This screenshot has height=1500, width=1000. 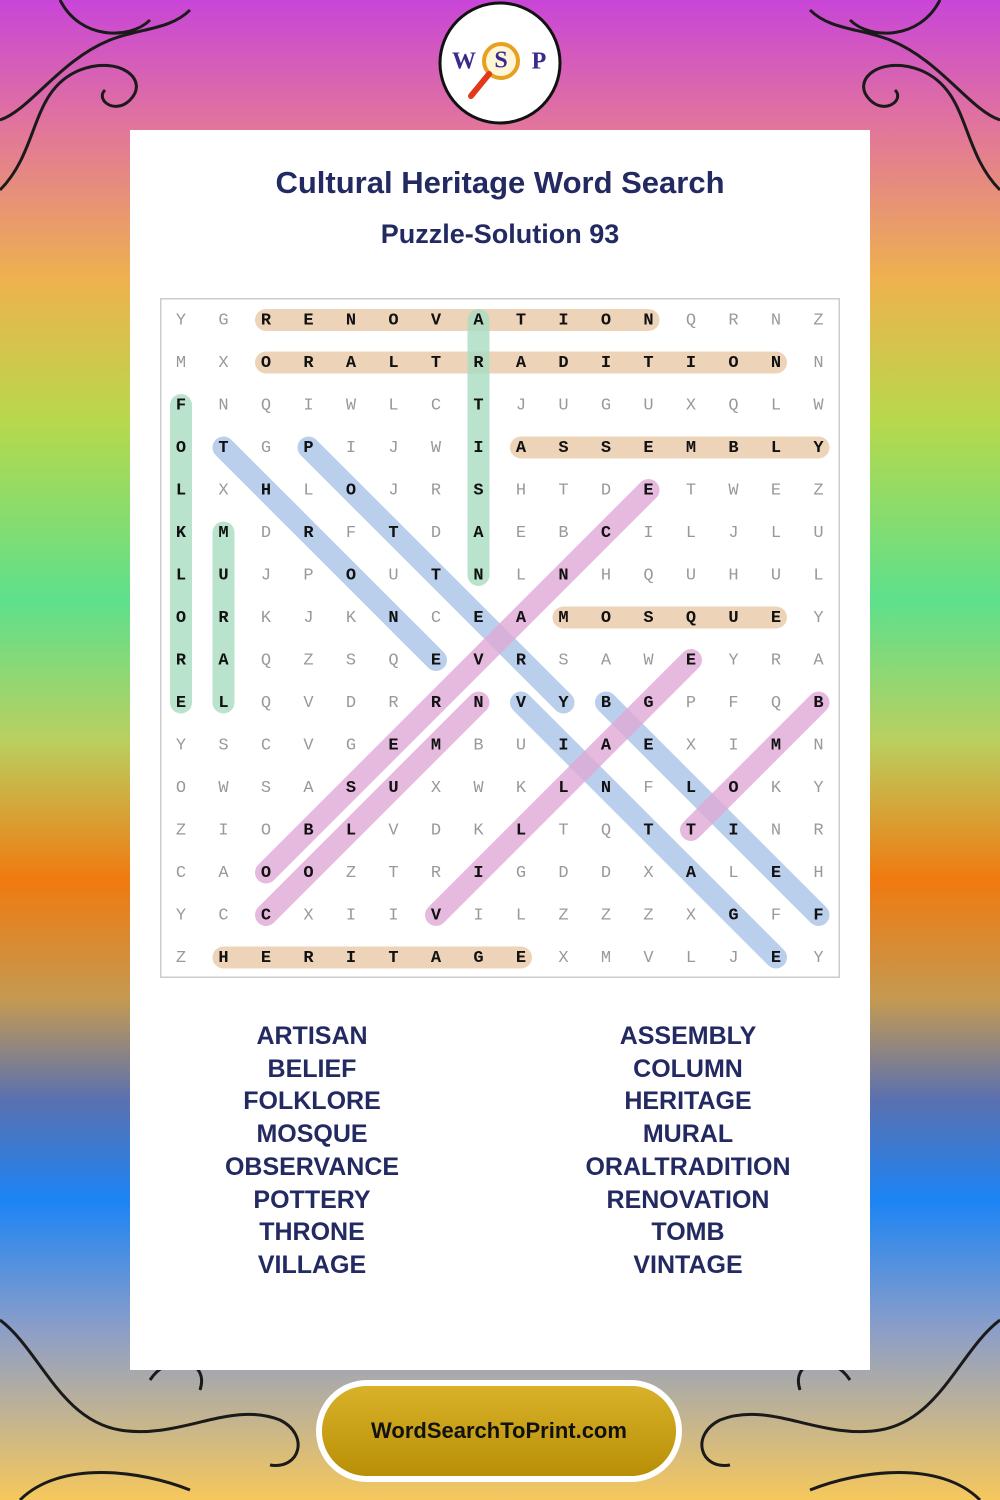 What do you see at coordinates (818, 915) in the screenshot?
I see `grid-letter: F` at bounding box center [818, 915].